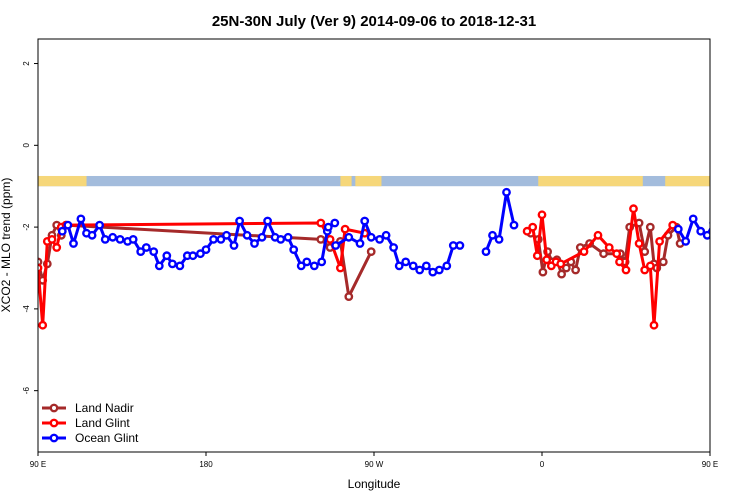 The image size is (750, 500). What do you see at coordinates (38, 464) in the screenshot?
I see `x-tick-label-0: 90 E` at bounding box center [38, 464].